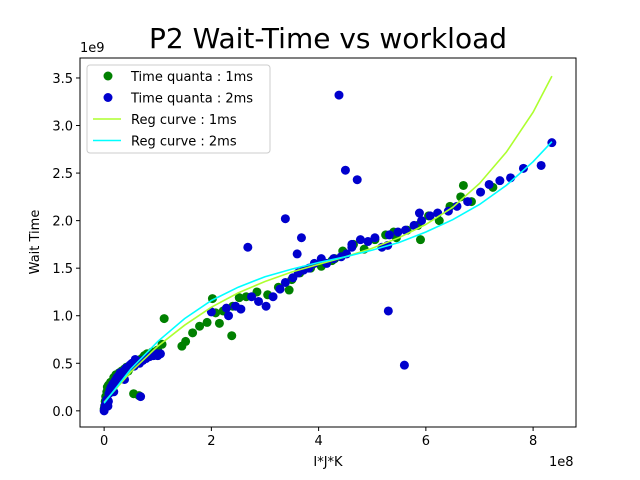 This screenshot has height=480, width=640. What do you see at coordinates (191, 77) in the screenshot?
I see `legend-label: Time quanta : 1ms` at bounding box center [191, 77].